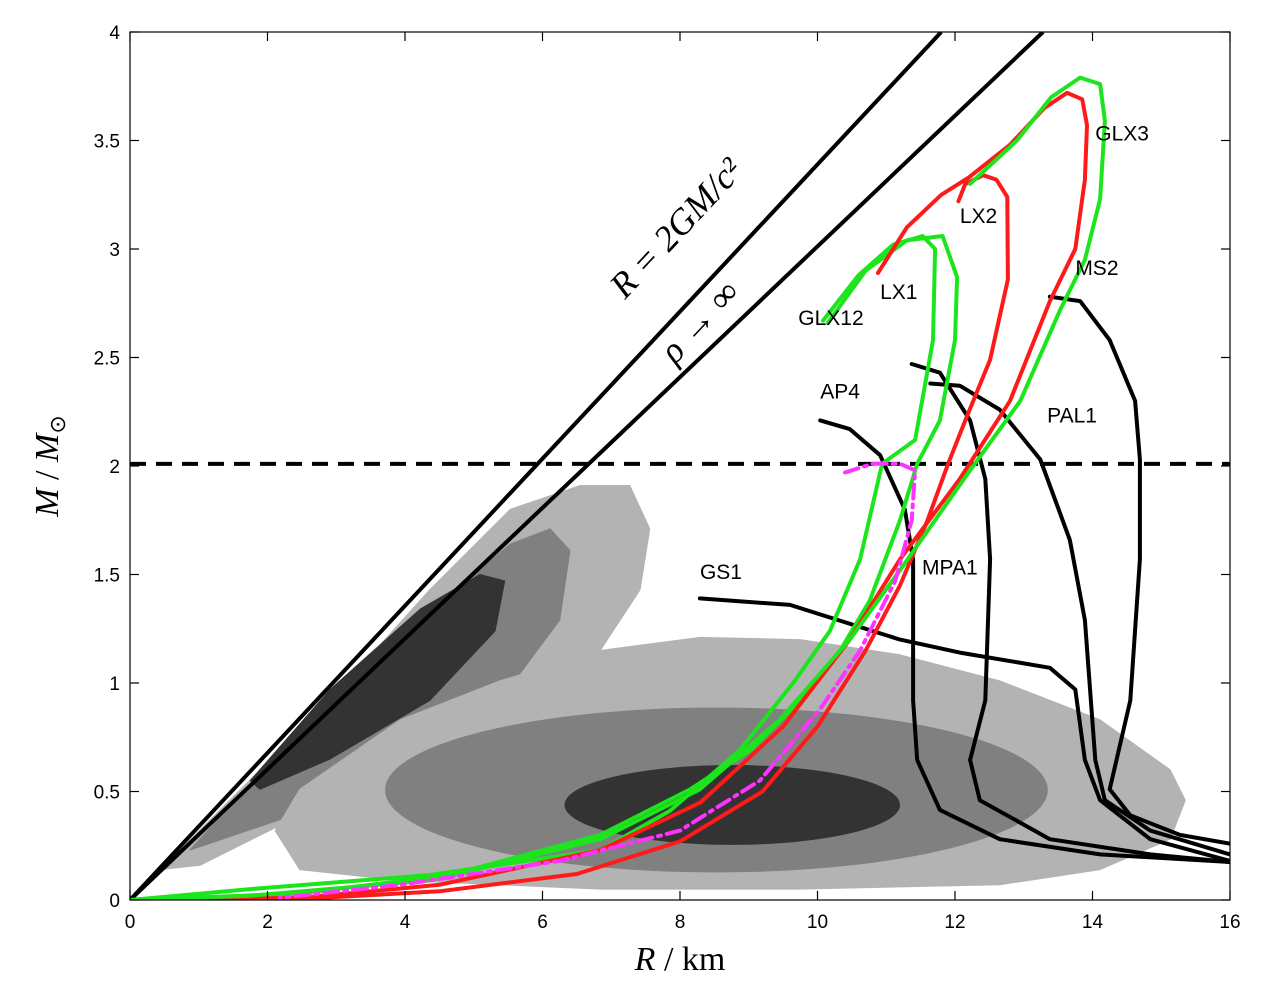 Image resolution: width=1270 pixels, height=987 pixels. I want to click on curve-label-lx1: LX1, so click(898, 292).